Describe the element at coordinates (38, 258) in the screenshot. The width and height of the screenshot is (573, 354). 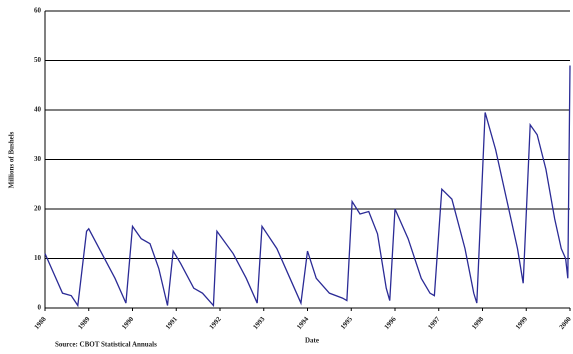
I see `y-tick-label: 10` at that location.